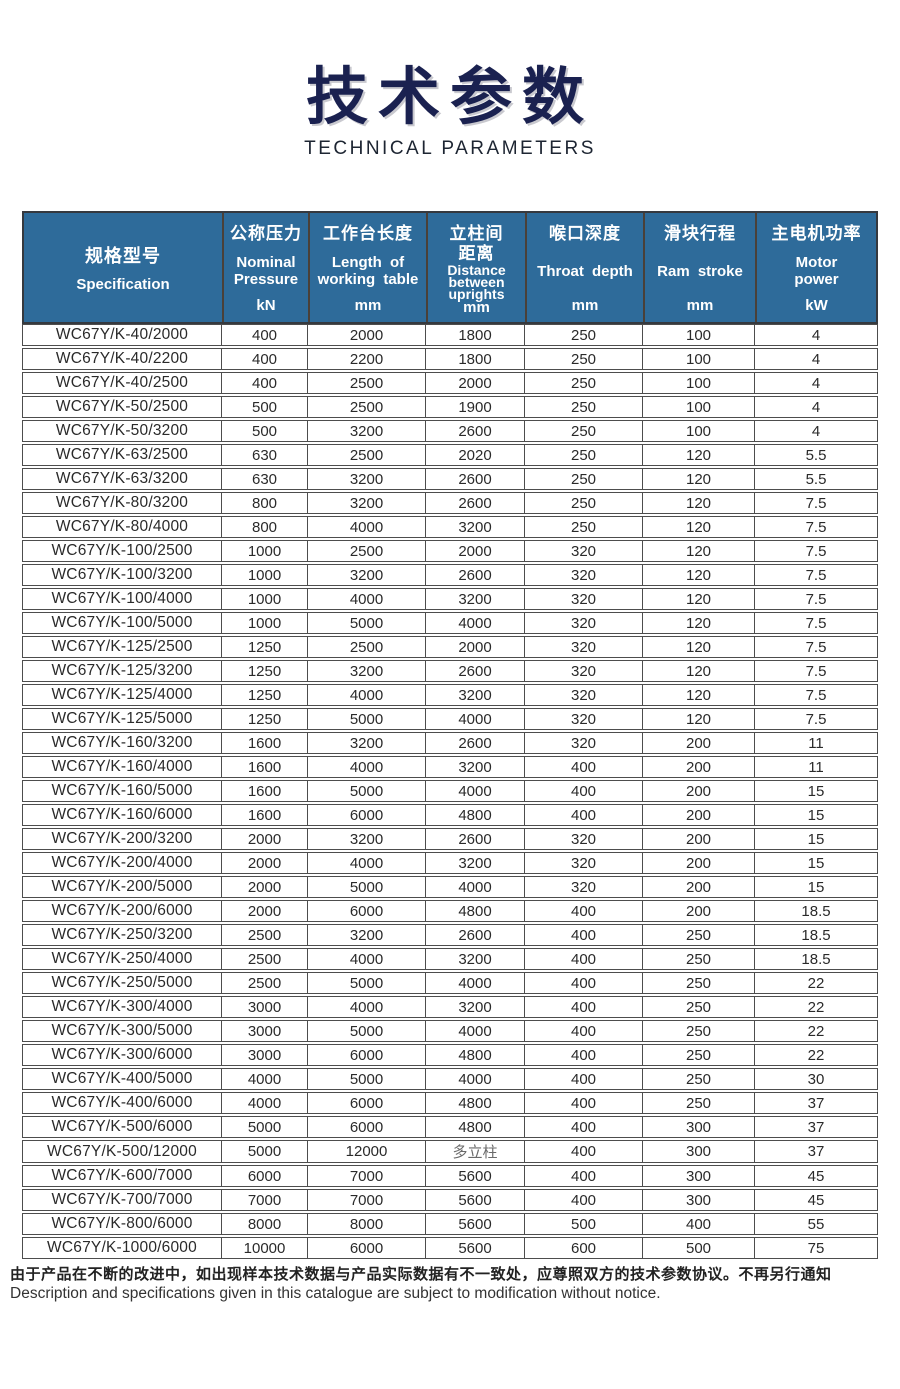  Describe the element at coordinates (450, 1055) in the screenshot. I see `table-row: WC67Y/K-300/6000 3000 6000 4800 400 250 22` at that location.